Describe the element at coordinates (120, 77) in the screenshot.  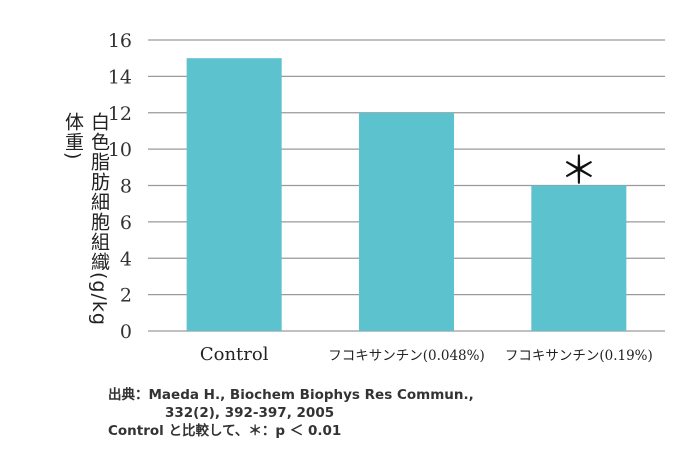
I see `y-tick-label: 14` at that location.